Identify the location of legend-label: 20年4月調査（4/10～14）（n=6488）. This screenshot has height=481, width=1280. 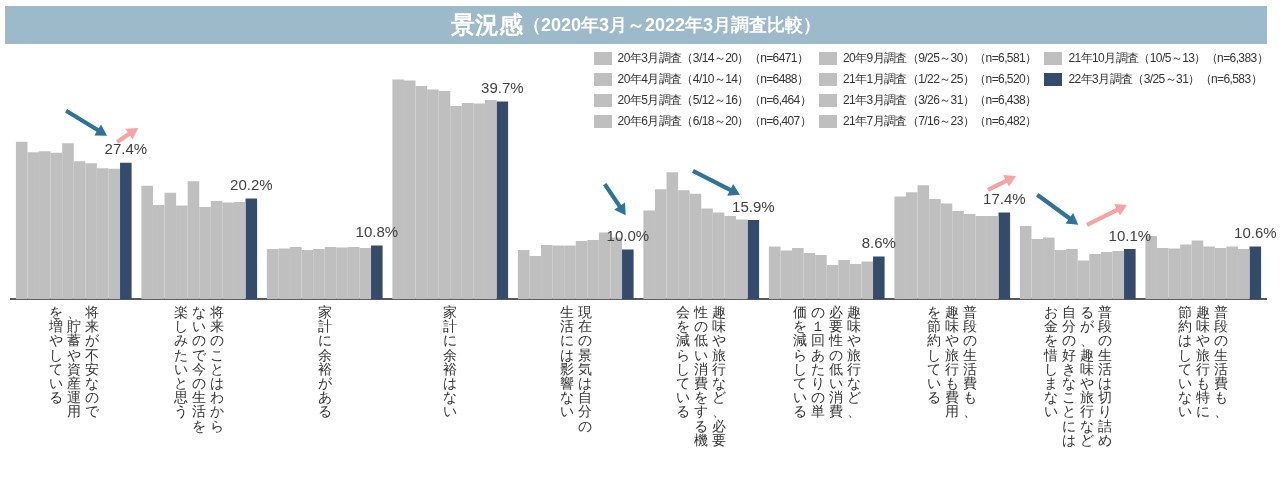
(713, 79).